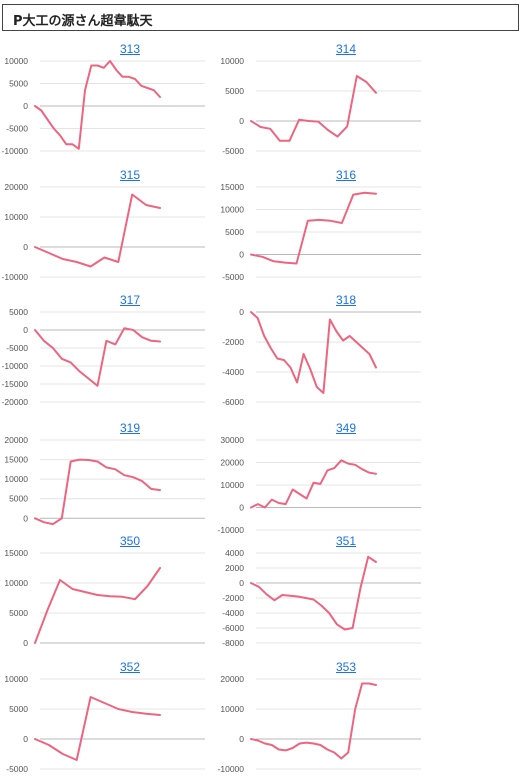  I want to click on chart-title-link: 352, so click(130, 667).